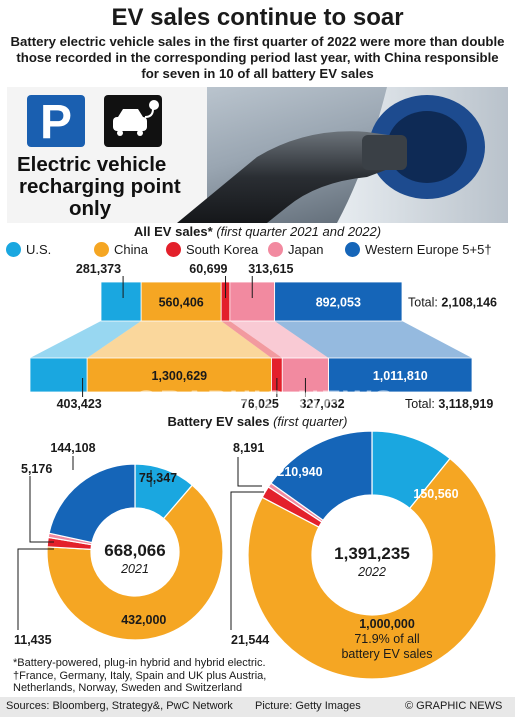 Image resolution: width=515 pixels, height=717 pixels. I want to click on bar-label-2021-japan: 313,615, so click(270, 269).